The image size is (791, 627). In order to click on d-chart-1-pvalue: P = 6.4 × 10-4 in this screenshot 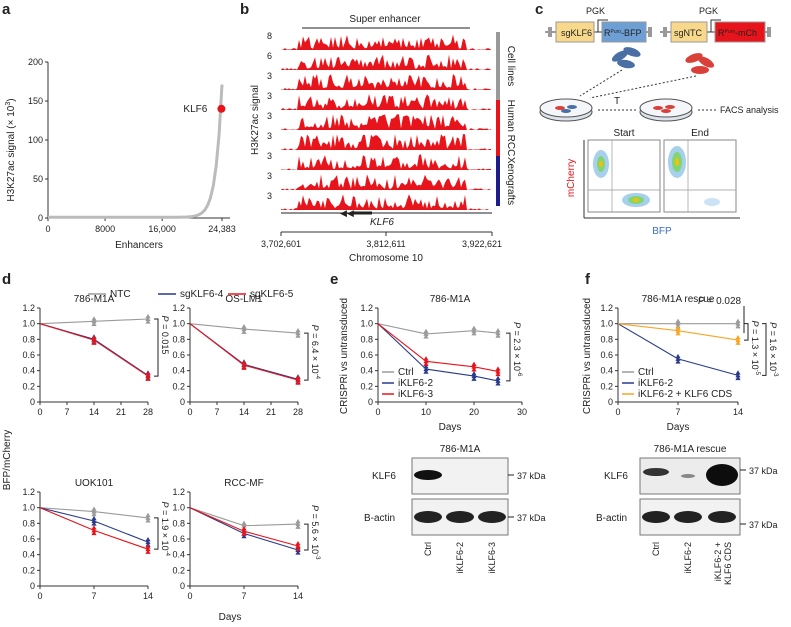, I will do `click(315, 352)`.